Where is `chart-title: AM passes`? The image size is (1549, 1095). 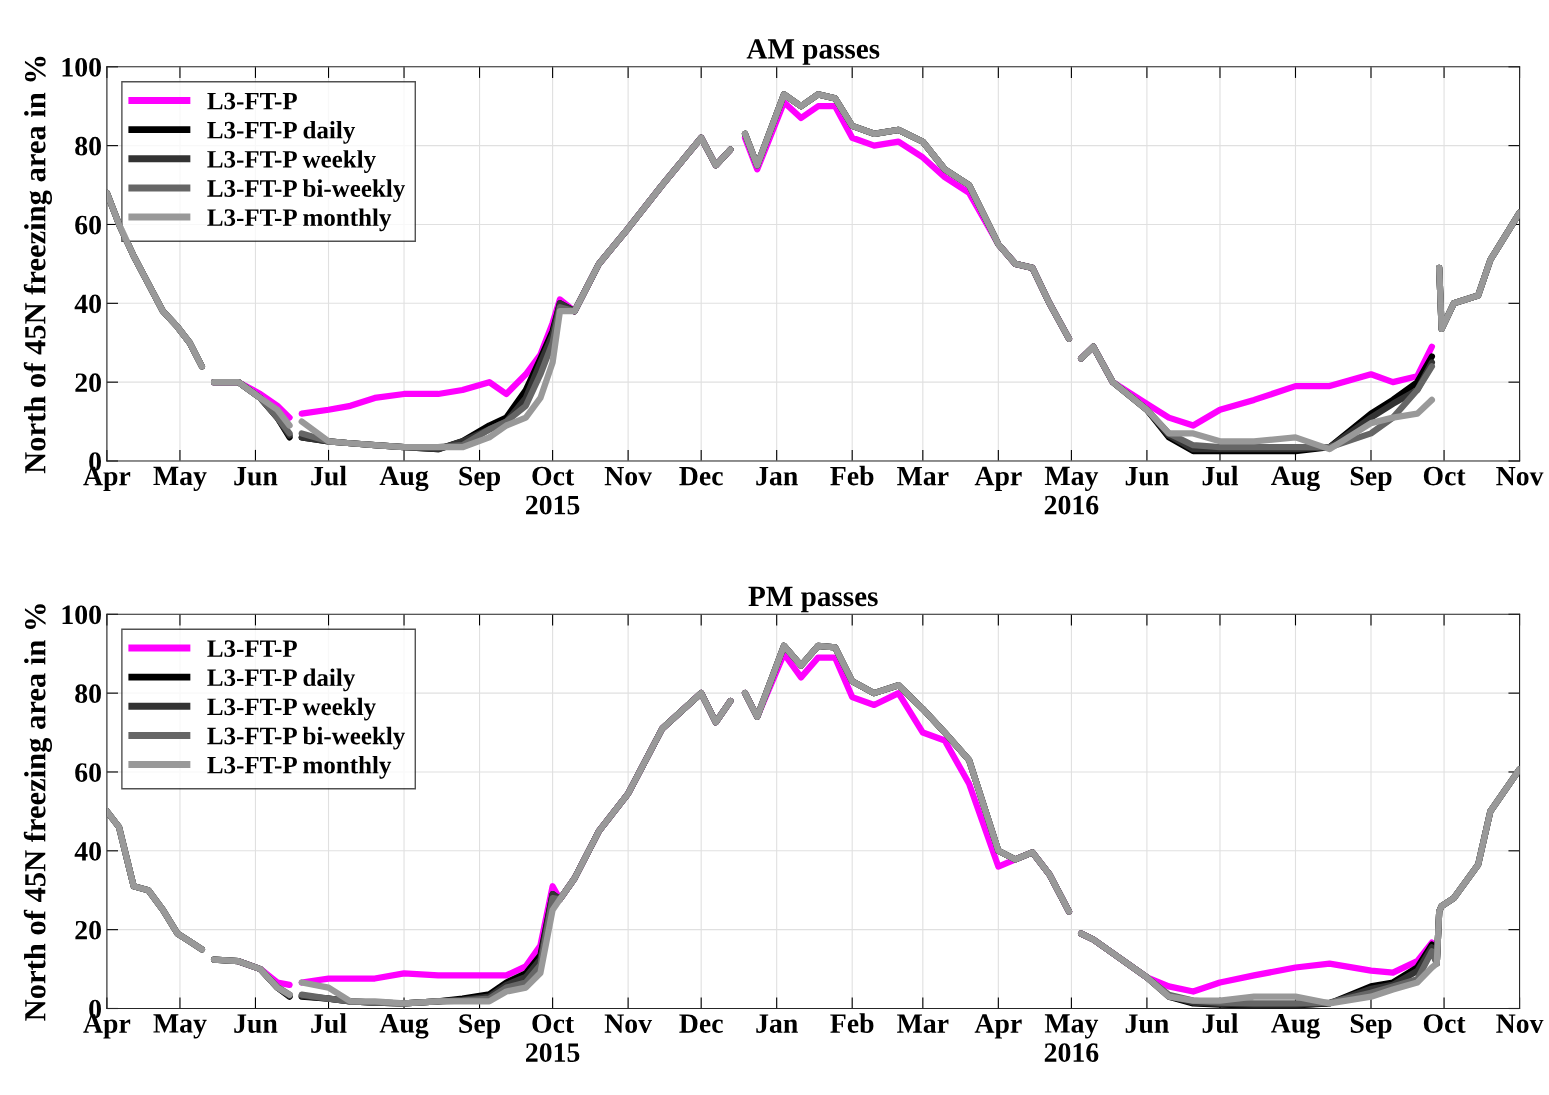
chart-title: AM passes is located at coordinates (813, 52).